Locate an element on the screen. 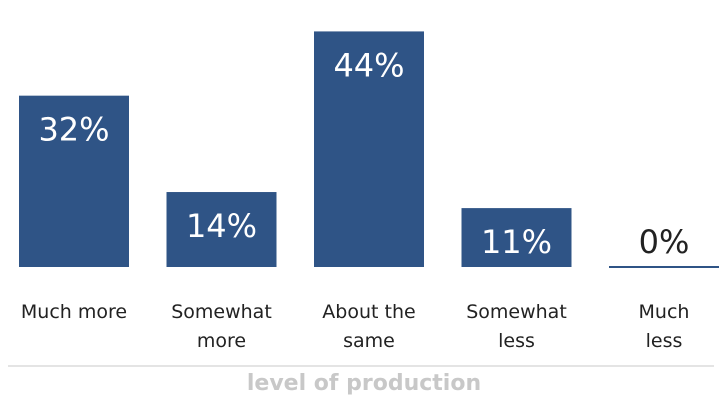  category-label: Much more is located at coordinates (74, 312).